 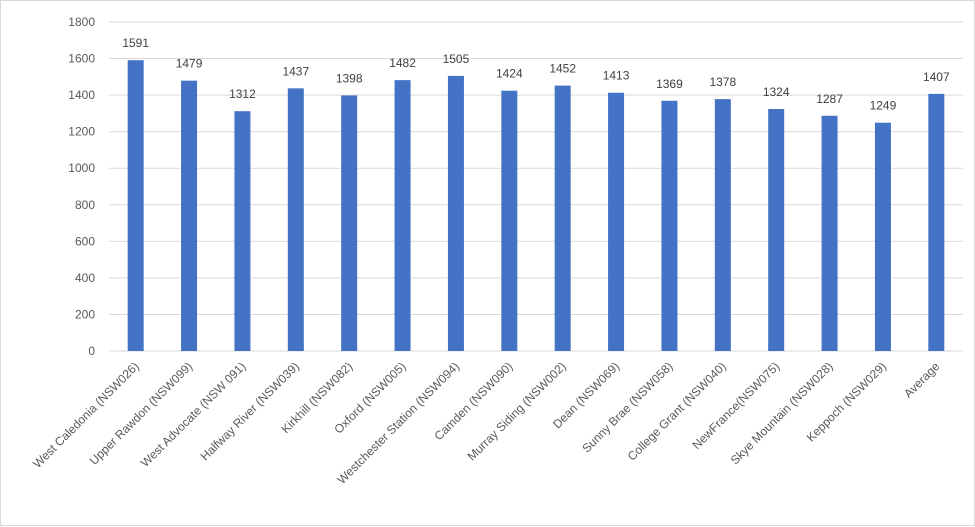 What do you see at coordinates (722, 82) in the screenshot?
I see `data-label: 1378` at bounding box center [722, 82].